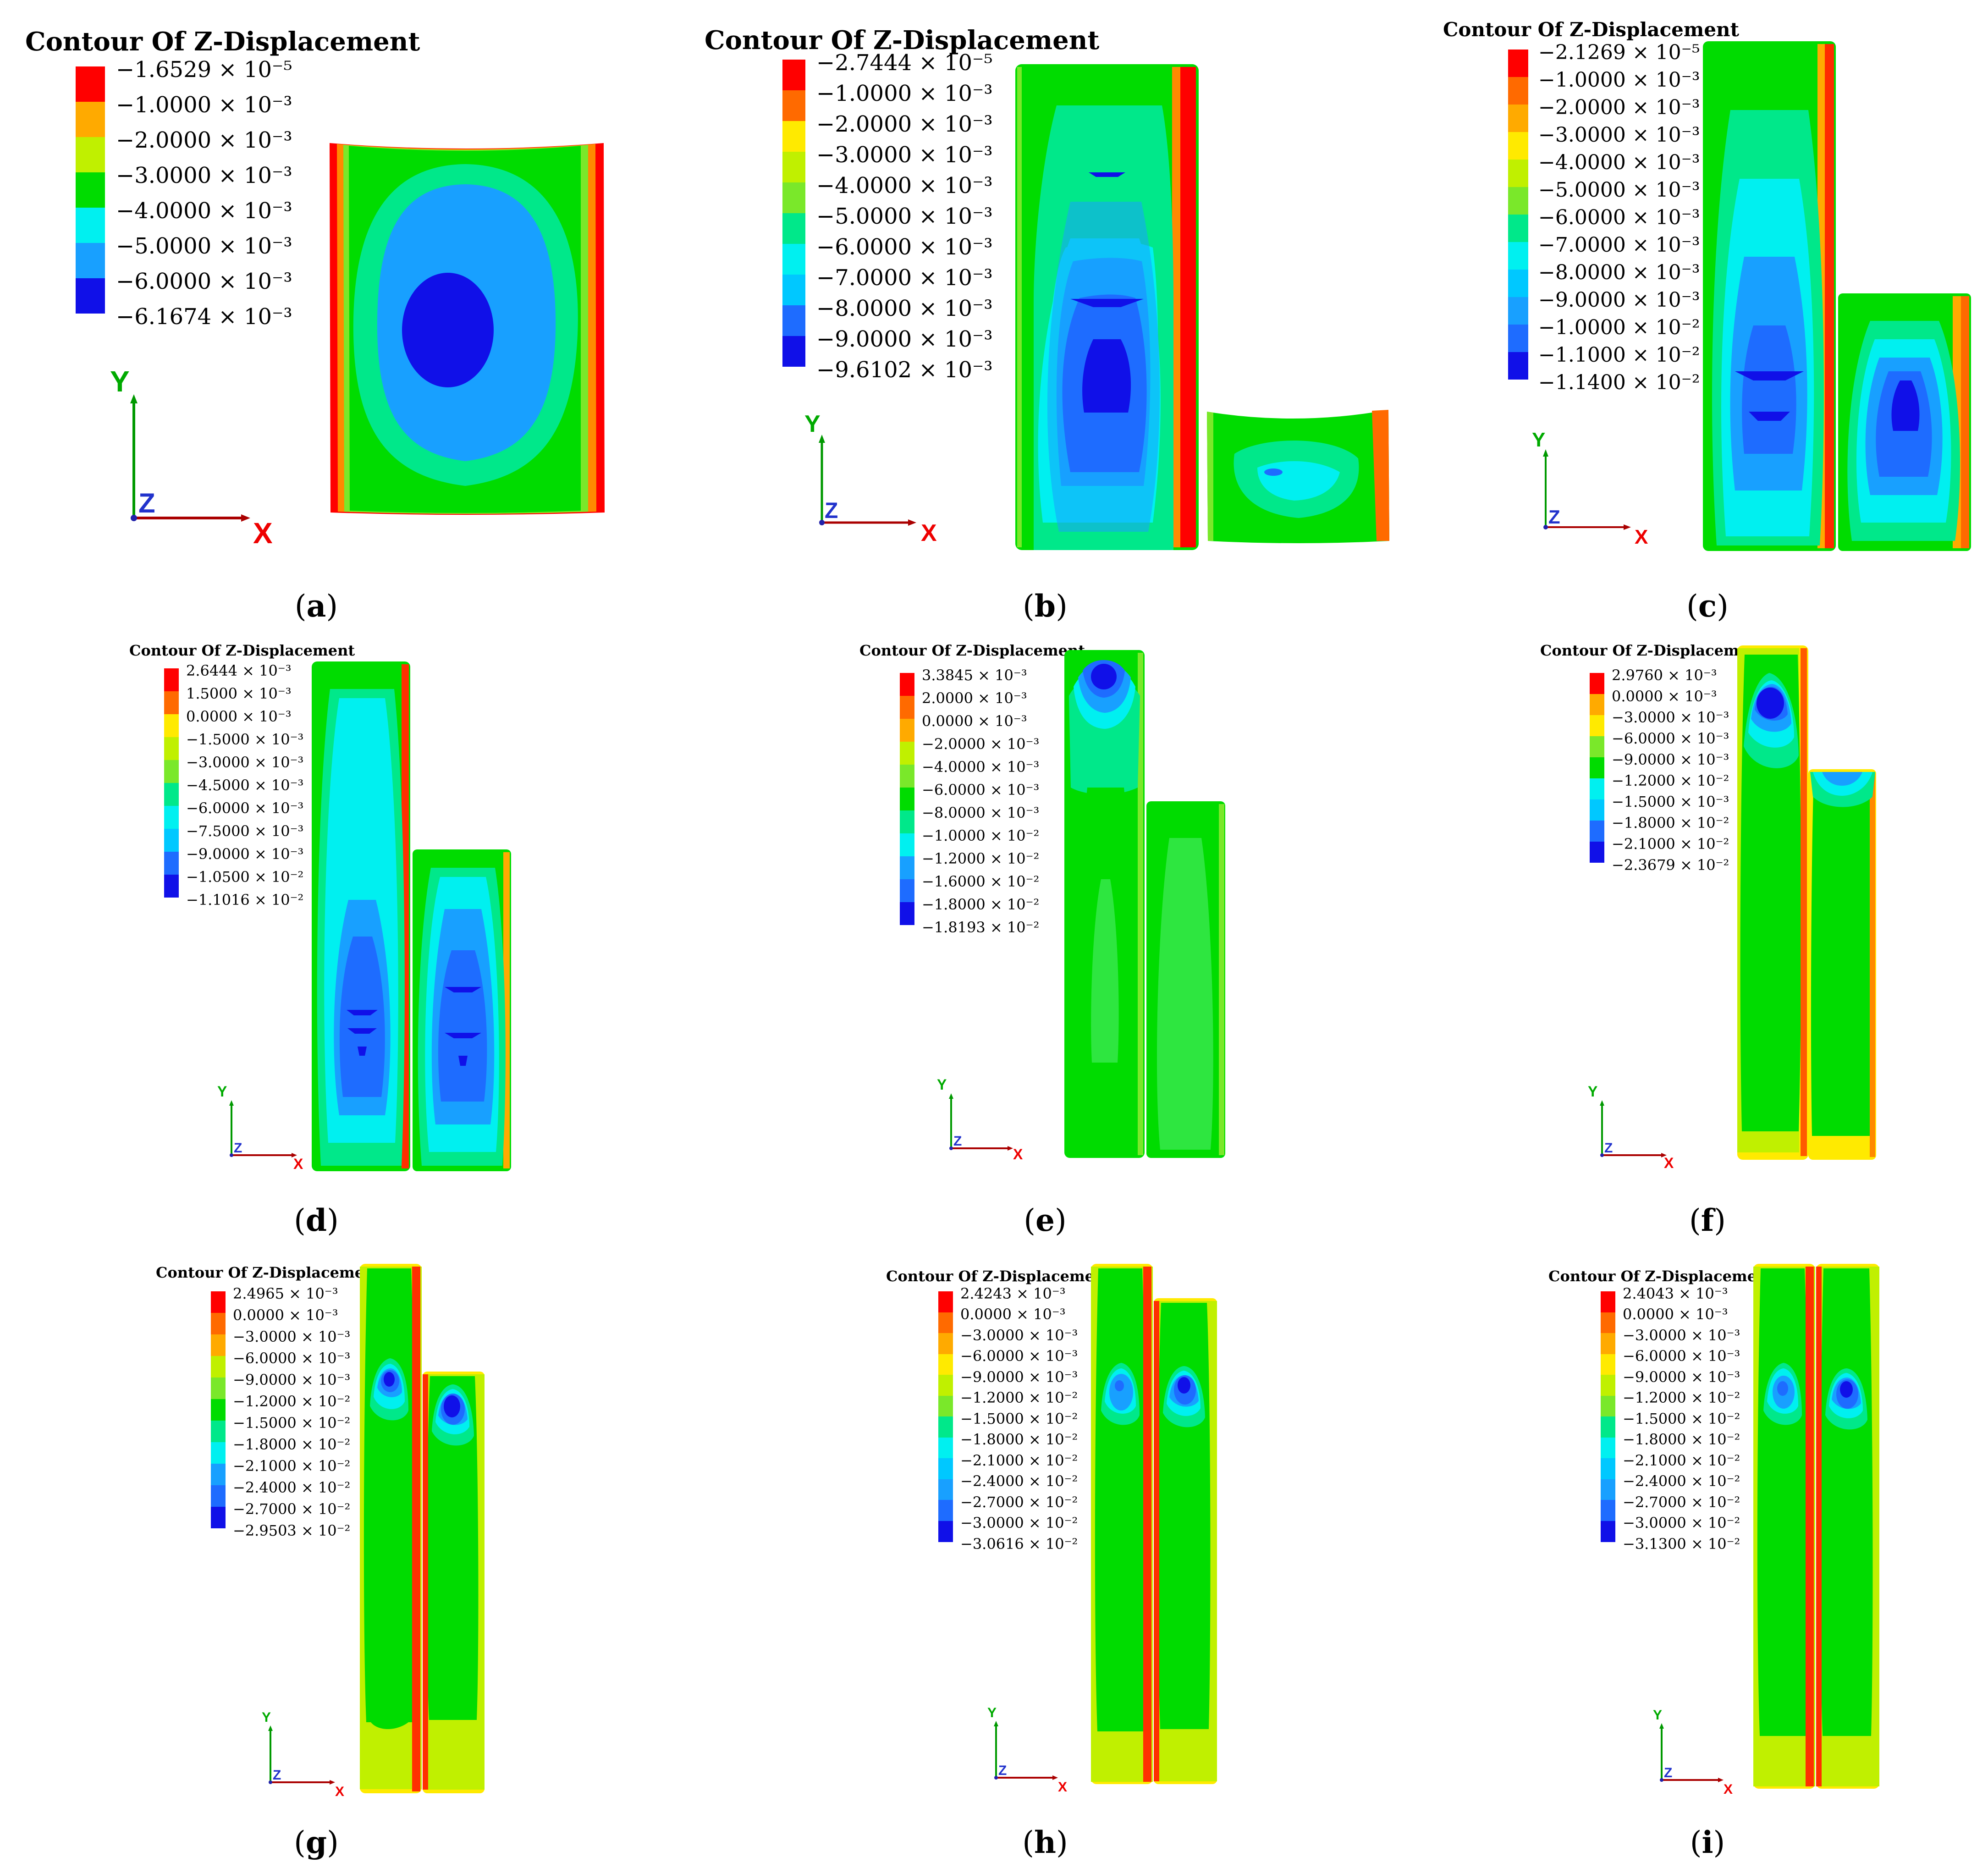 Image resolution: width=1988 pixels, height=1868 pixels. What do you see at coordinates (245, 877) in the screenshot?
I see `legend-label: −1.0500 × 10⁻²` at bounding box center [245, 877].